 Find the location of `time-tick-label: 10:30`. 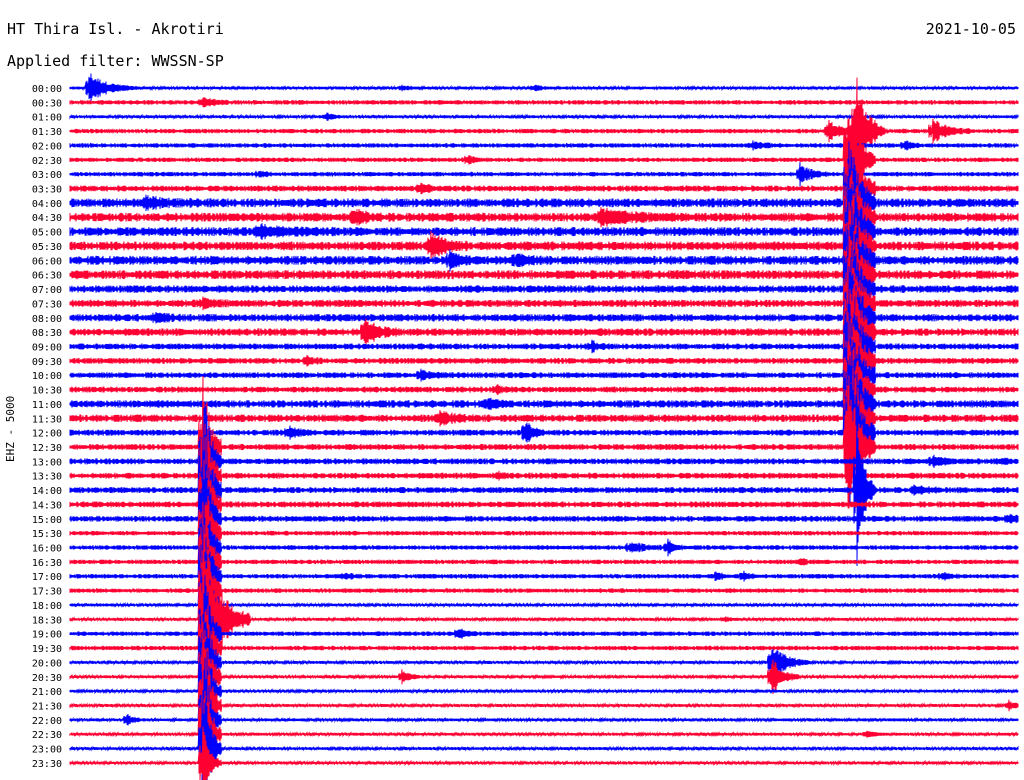

time-tick-label: 10:30 is located at coordinates (47, 391).